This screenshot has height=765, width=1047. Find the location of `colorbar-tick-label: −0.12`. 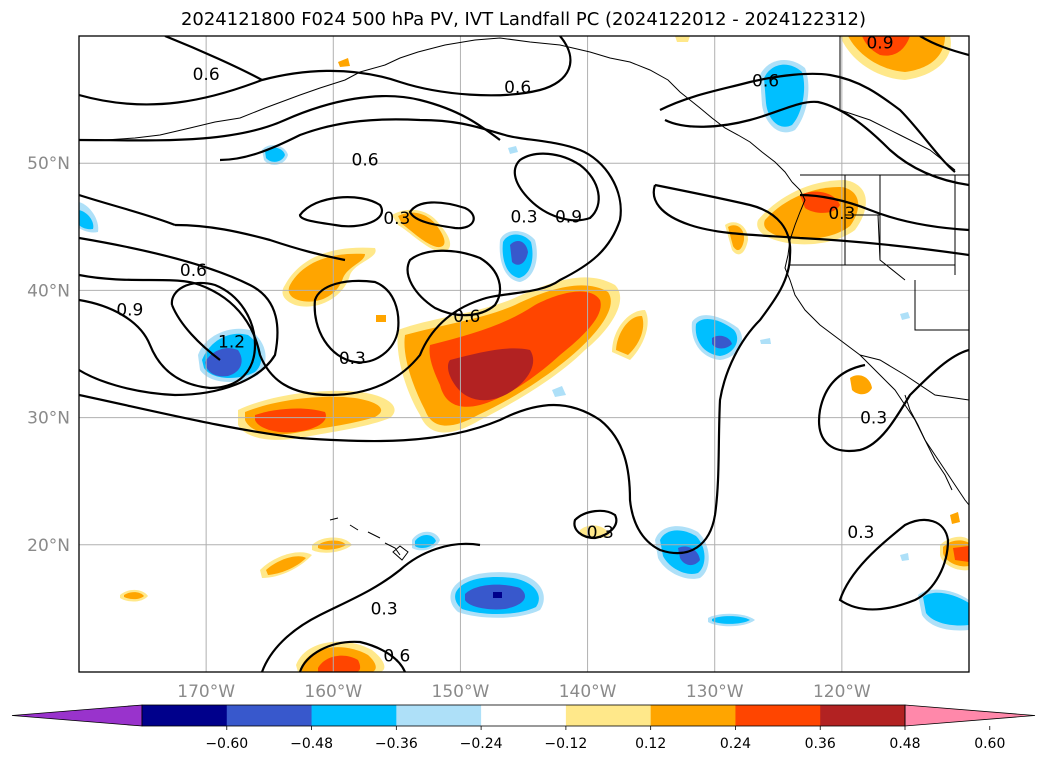

colorbar-tick-label: −0.12 is located at coordinates (565, 744).